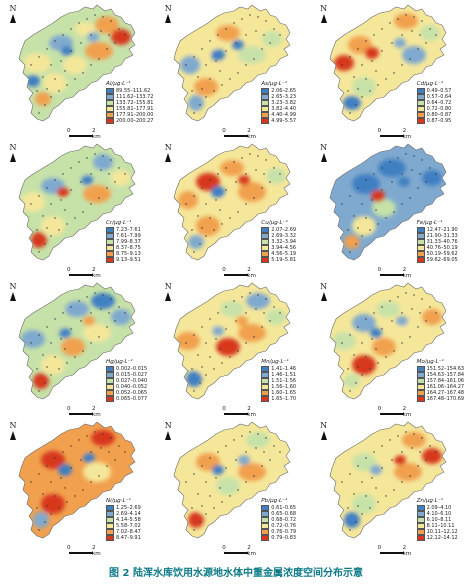  Describe the element at coordinates (128, 242) in the screenshot. I see `legend-label: 7.99–8.37` at that location.